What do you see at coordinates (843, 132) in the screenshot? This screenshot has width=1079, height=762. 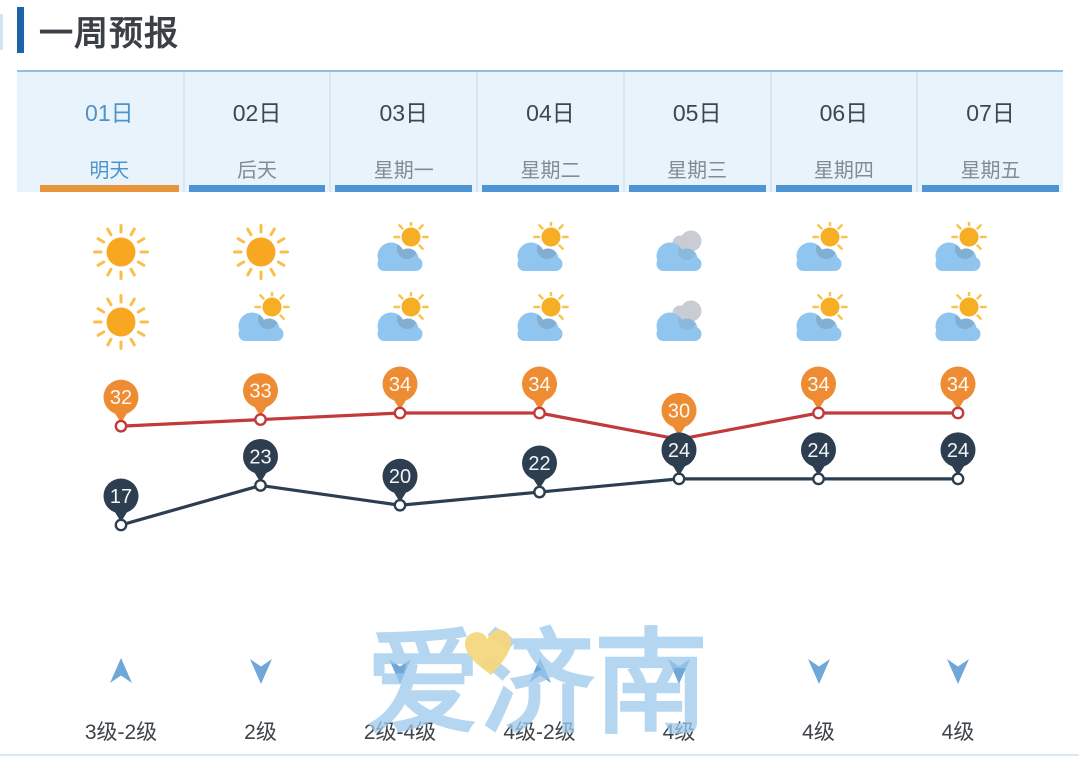 I see `day-tab-6: 06日星期四` at bounding box center [843, 132].